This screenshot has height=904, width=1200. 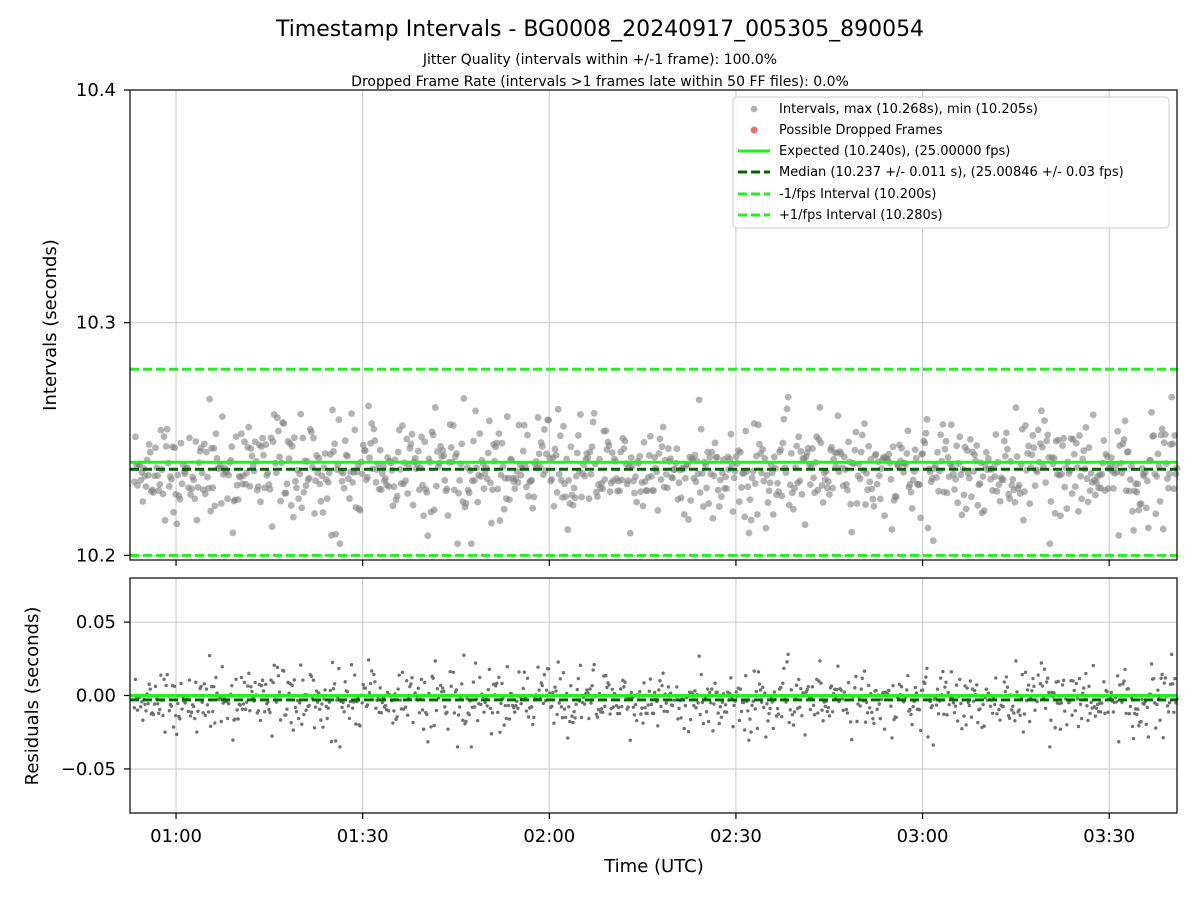 What do you see at coordinates (1109, 836) in the screenshot?
I see `x-tick-label: 03:30` at bounding box center [1109, 836].